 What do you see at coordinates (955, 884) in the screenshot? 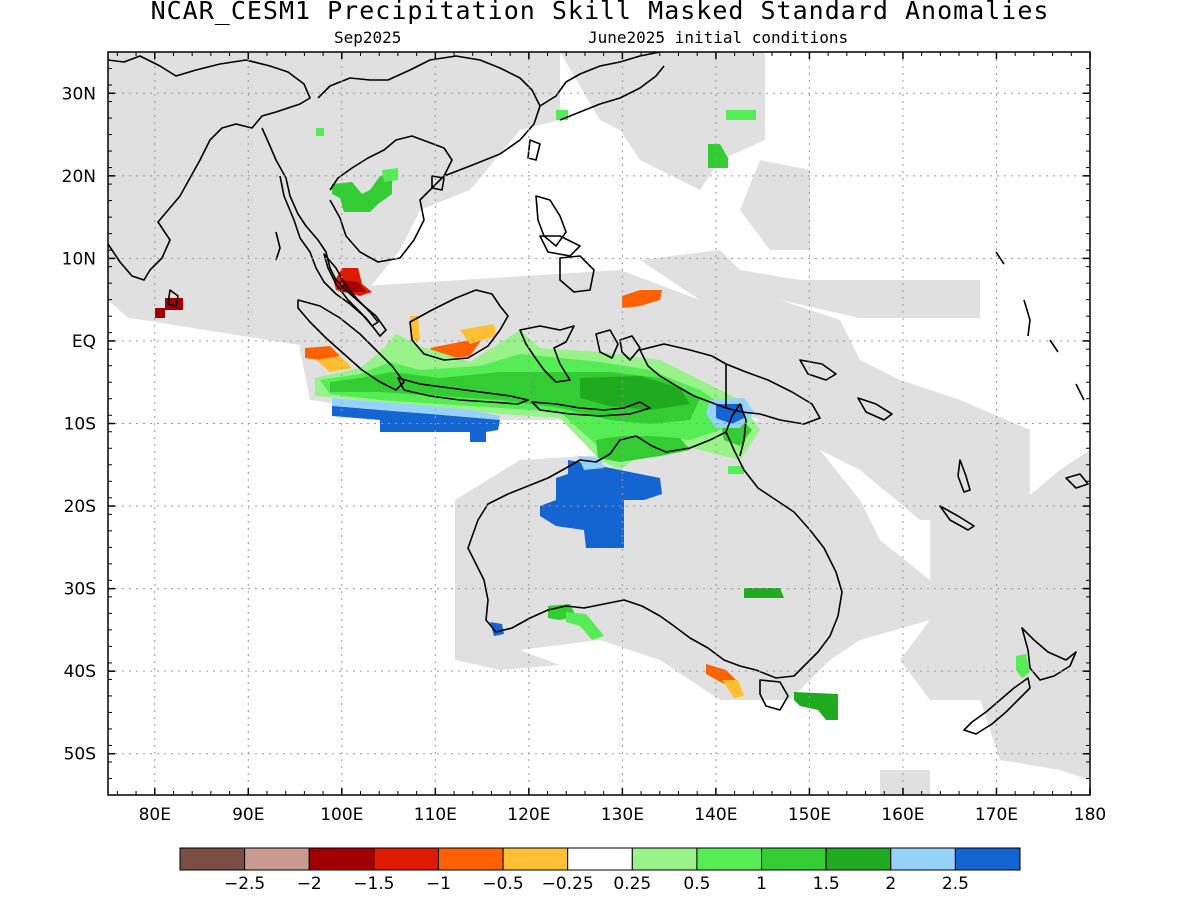
I see `colorbar-label: 2.5` at bounding box center [955, 884].